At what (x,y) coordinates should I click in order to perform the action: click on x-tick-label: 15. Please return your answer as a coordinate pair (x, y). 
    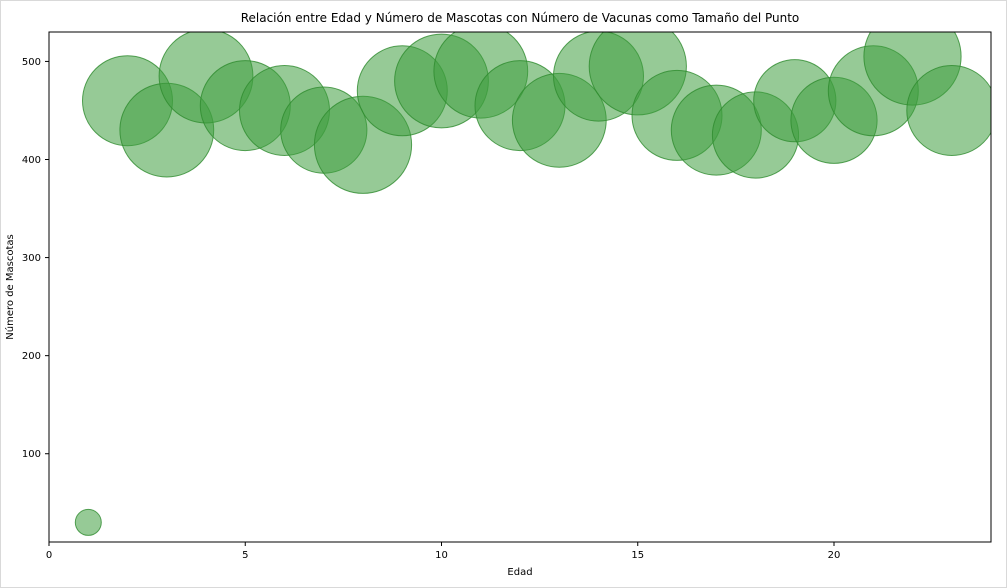
    Looking at the image, I should click on (637, 555).